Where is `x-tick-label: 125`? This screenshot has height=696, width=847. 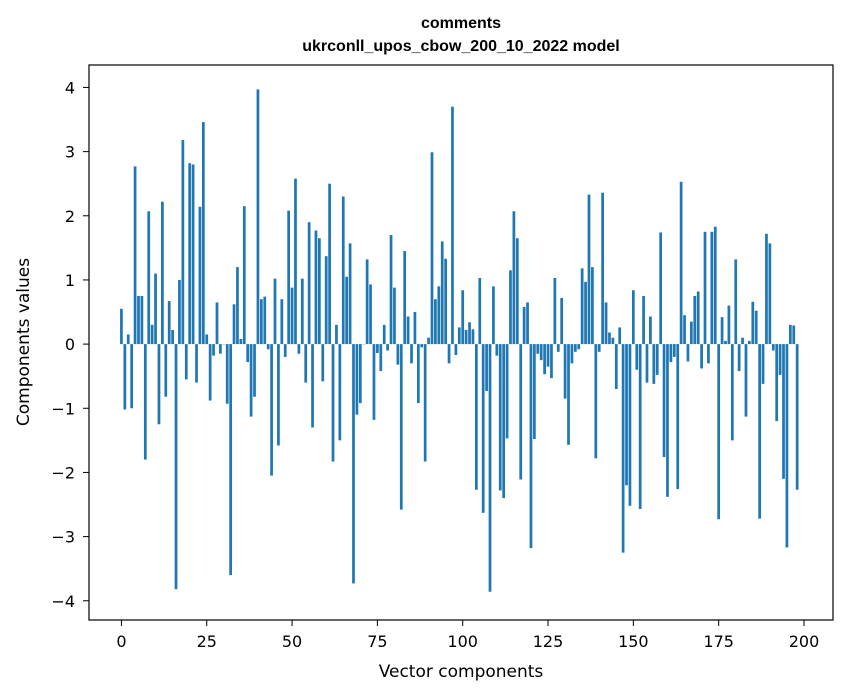 x-tick-label: 125 is located at coordinates (548, 641).